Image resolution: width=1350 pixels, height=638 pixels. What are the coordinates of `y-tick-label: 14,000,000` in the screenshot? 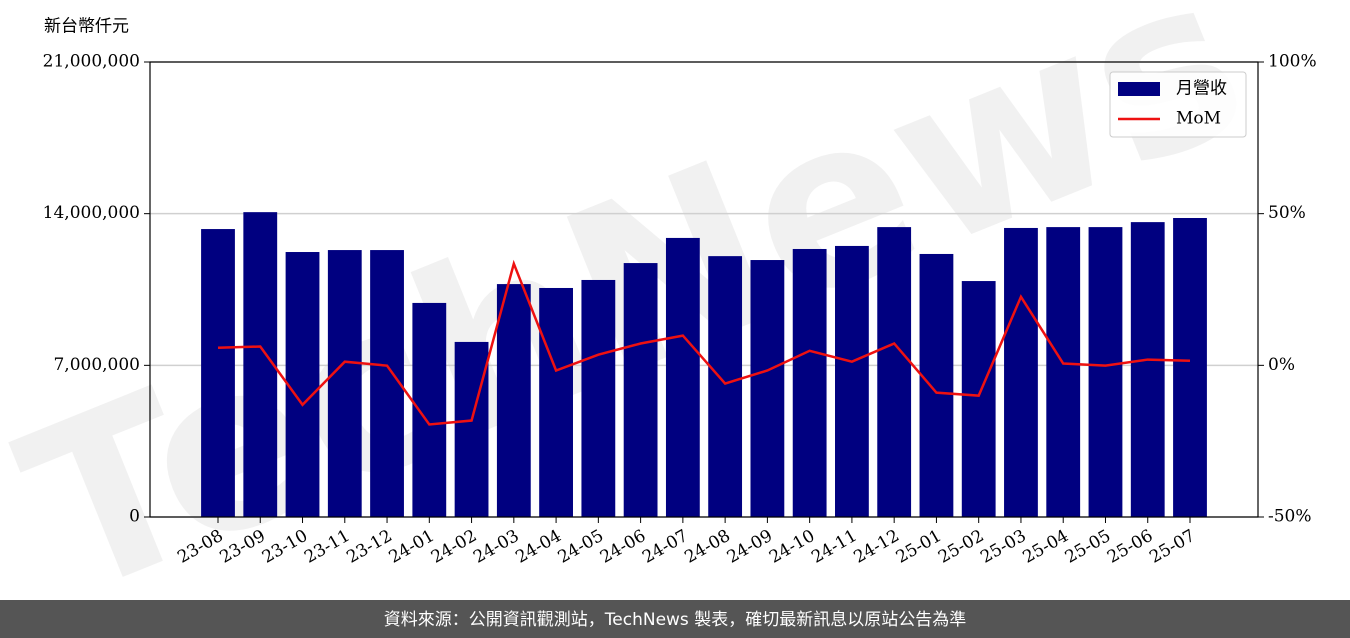 It's located at (91, 213).